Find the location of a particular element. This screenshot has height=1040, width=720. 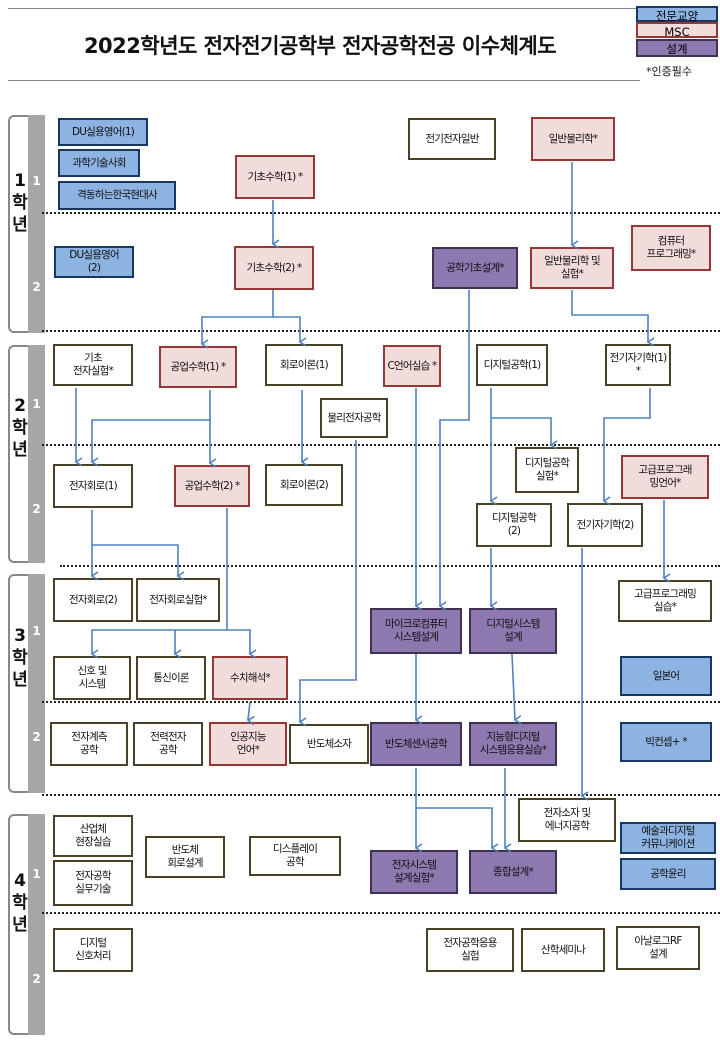

course-label: 기초수학(1) * is located at coordinates (275, 176).